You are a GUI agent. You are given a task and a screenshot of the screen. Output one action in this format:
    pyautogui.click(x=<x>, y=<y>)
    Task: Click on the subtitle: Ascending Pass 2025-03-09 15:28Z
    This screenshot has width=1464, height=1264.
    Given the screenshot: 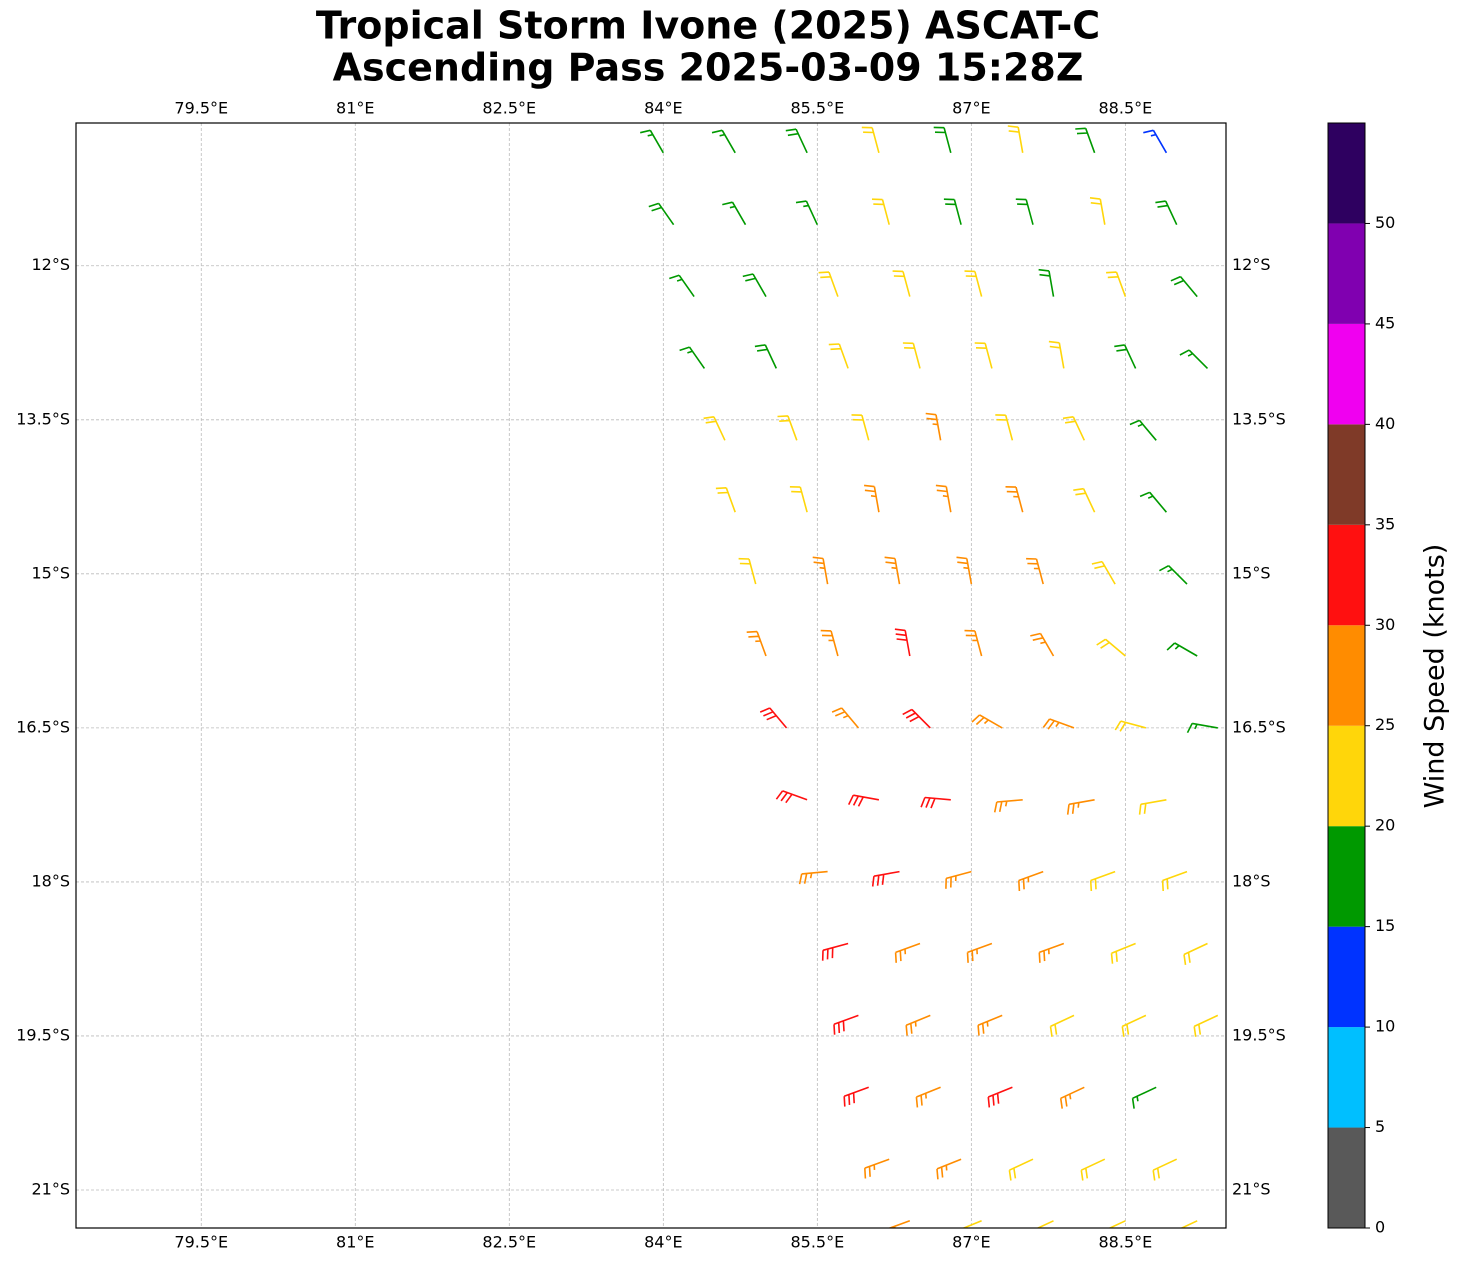 What is the action you would take?
    pyautogui.click(x=708, y=68)
    